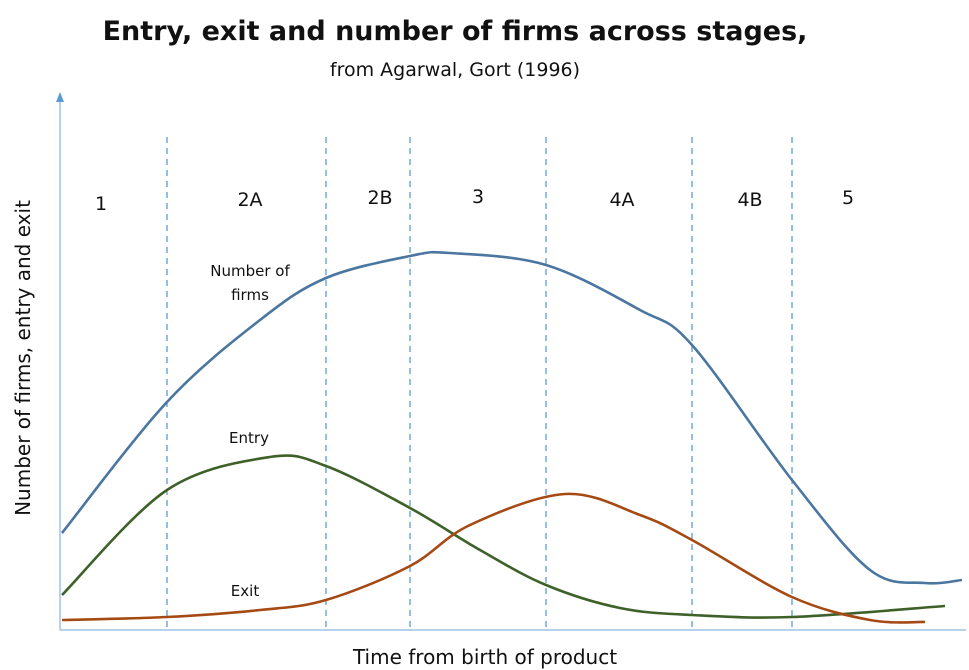 The image size is (969, 670). What do you see at coordinates (455, 70) in the screenshot?
I see `subtitle: from Agarwal, Gort (1996)` at bounding box center [455, 70].